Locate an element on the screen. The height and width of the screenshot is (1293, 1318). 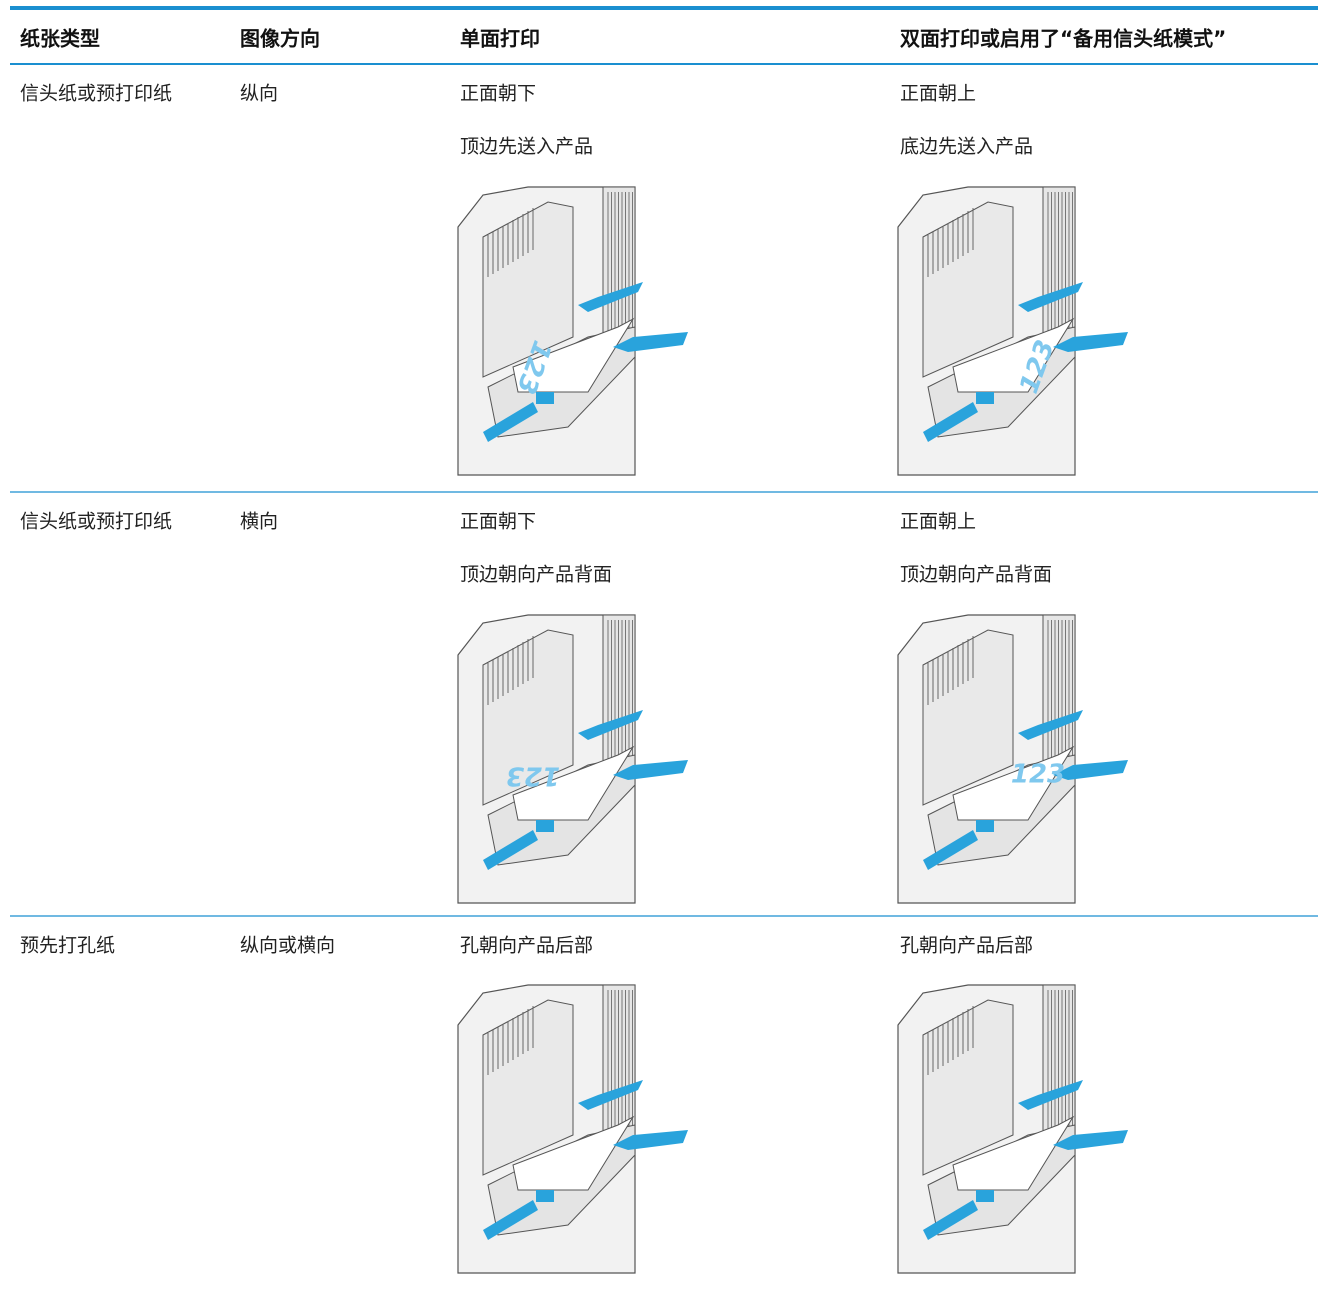
cell-text: 顶边先送入产品 is located at coordinates (526, 147).